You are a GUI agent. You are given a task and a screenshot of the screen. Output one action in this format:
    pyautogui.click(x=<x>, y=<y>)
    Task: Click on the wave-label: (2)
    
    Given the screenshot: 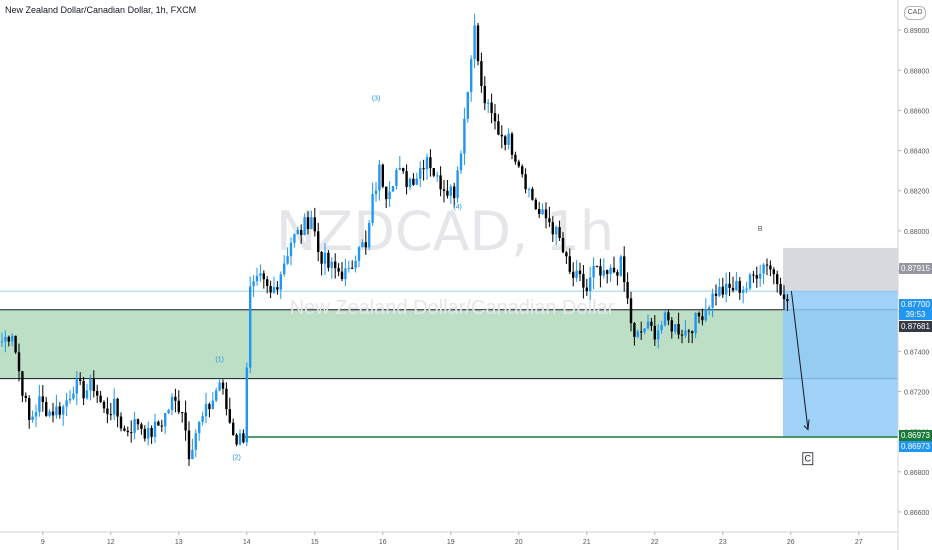 What is the action you would take?
    pyautogui.click(x=236, y=458)
    